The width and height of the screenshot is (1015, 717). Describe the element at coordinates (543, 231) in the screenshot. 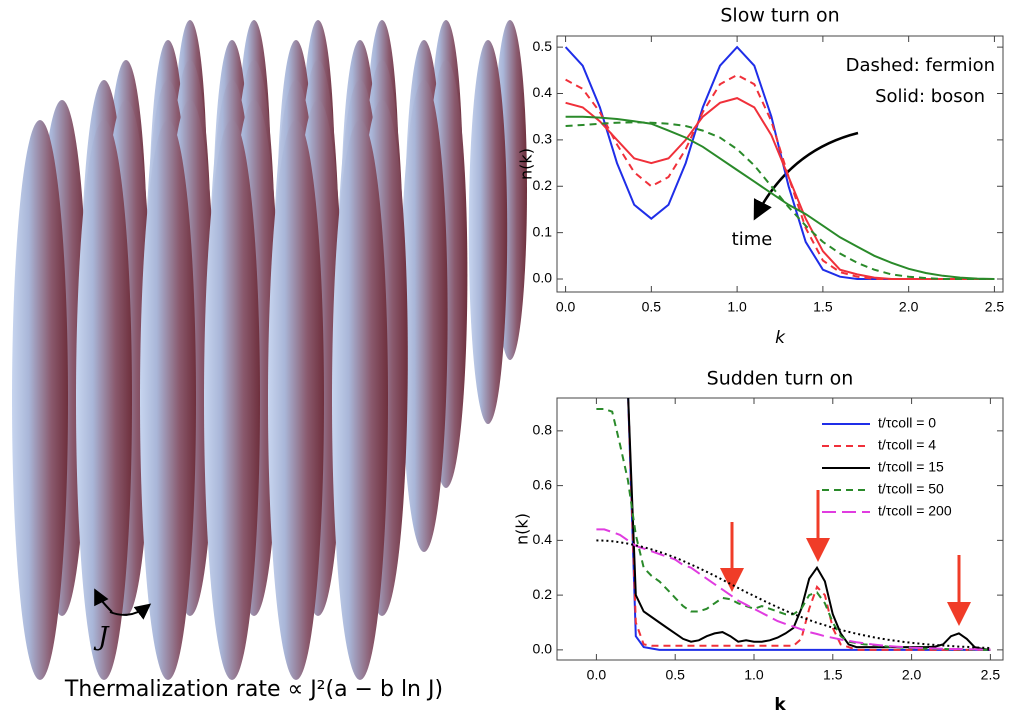

I see `y-tick-label: 0.1` at that location.